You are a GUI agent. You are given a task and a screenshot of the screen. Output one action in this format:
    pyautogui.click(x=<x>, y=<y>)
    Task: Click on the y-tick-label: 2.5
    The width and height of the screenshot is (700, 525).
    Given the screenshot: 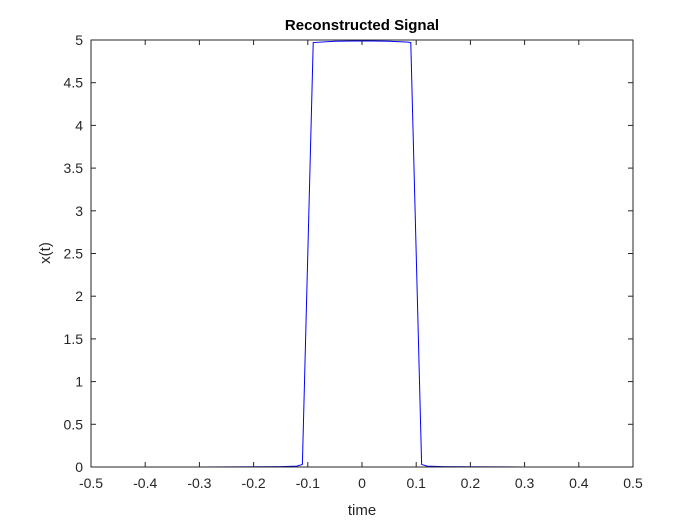 What is the action you would take?
    pyautogui.click(x=74, y=254)
    